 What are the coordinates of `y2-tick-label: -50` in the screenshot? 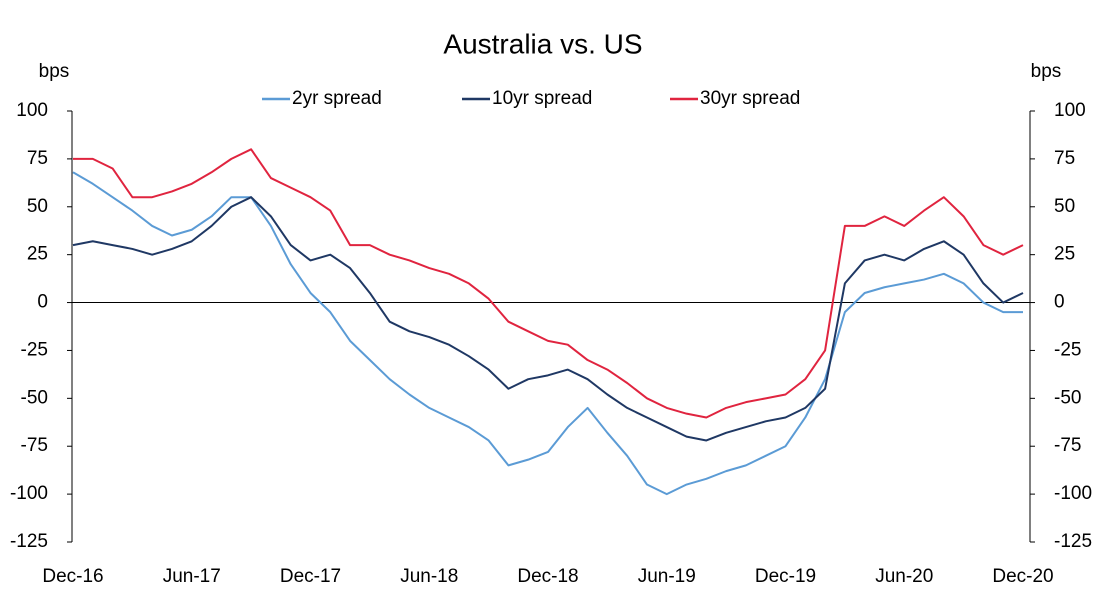 It's located at (1067, 397).